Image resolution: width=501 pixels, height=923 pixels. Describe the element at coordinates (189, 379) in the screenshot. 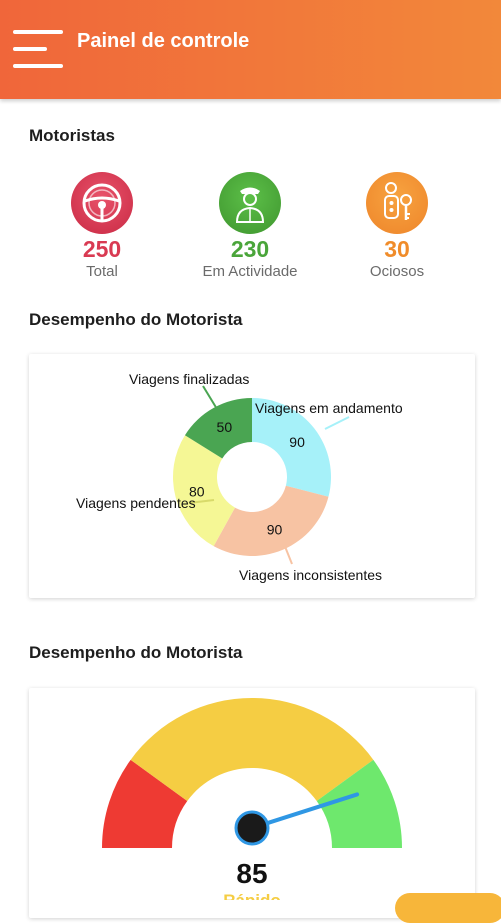

I see `donut-slice-label-3: Viagens finalizadas` at that location.